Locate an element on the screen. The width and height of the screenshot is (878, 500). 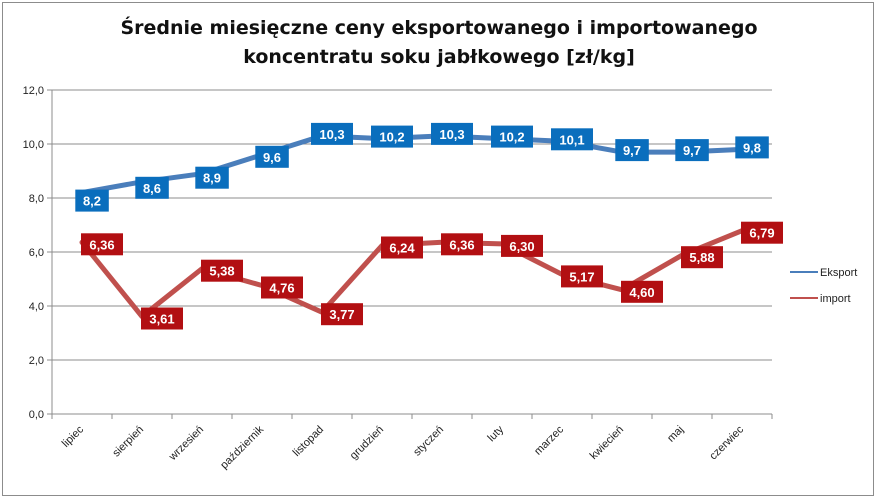
import-data-label: 6,30 is located at coordinates (521, 246).